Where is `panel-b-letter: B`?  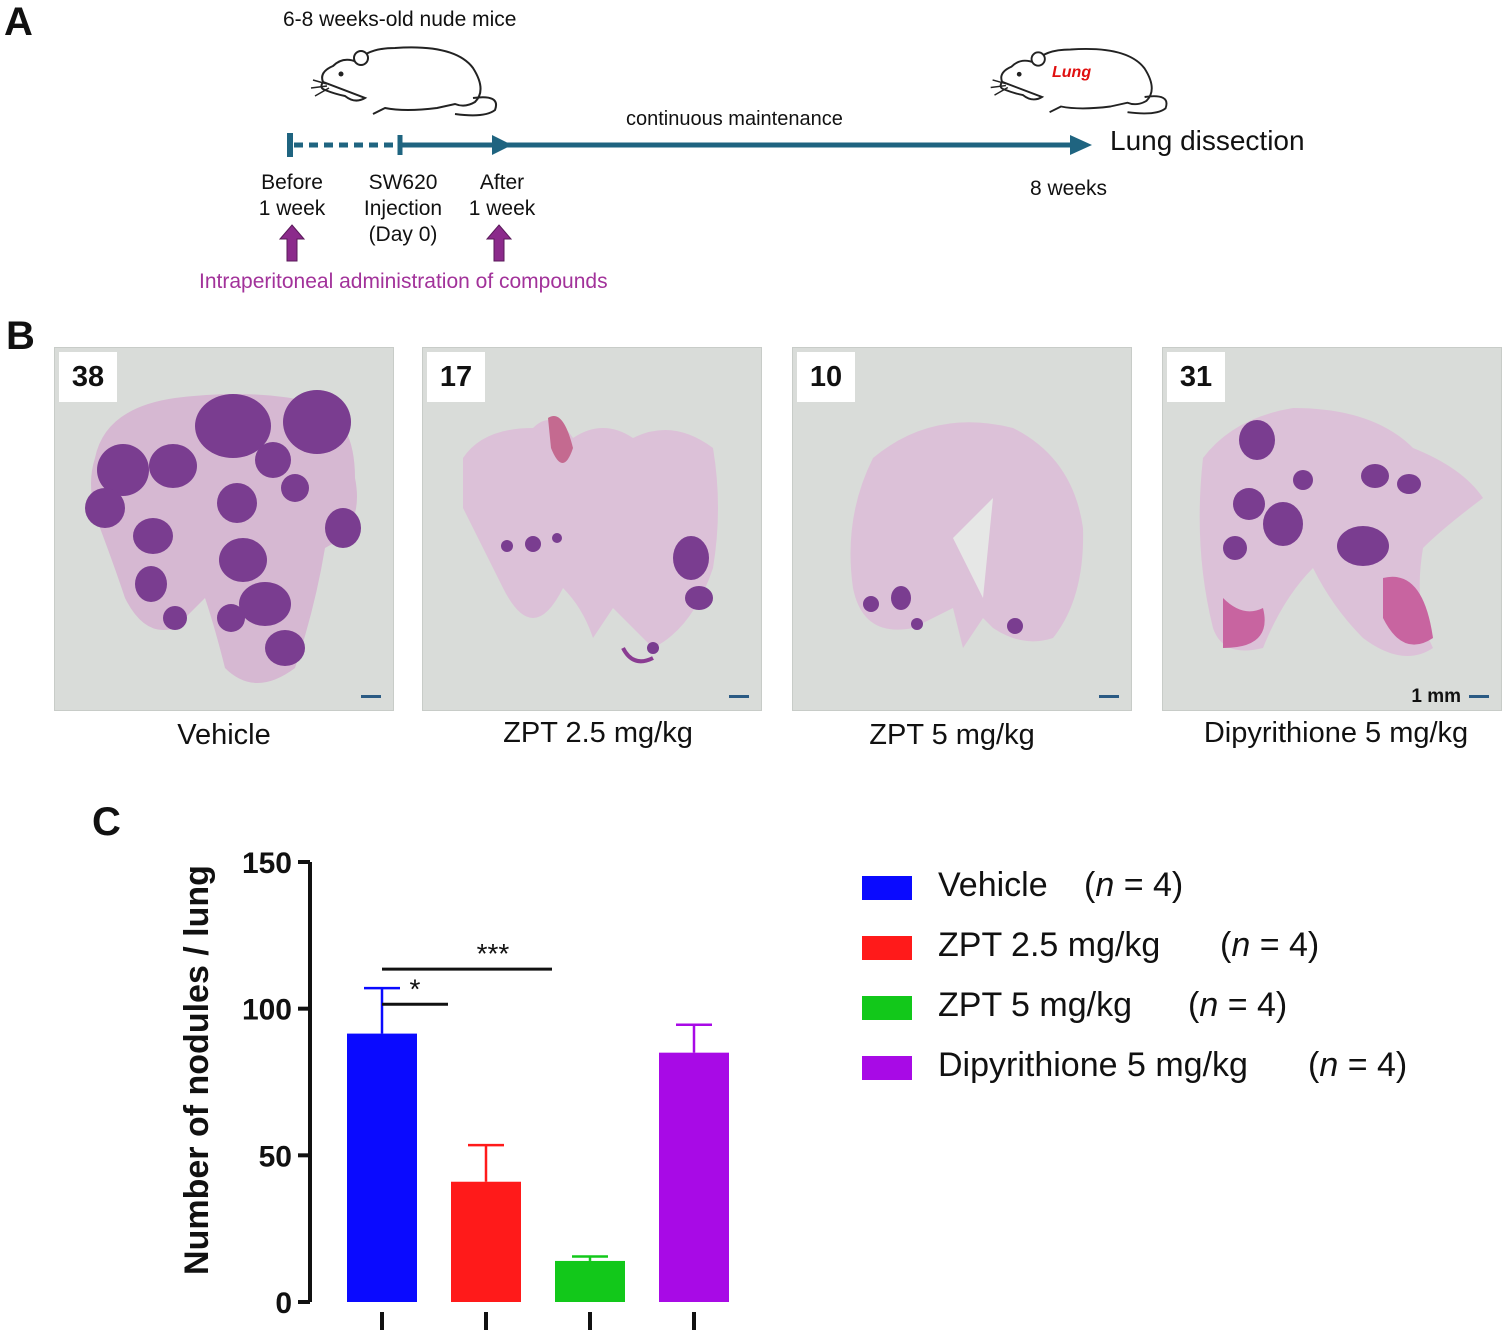 panel-b-letter: B is located at coordinates (20, 336).